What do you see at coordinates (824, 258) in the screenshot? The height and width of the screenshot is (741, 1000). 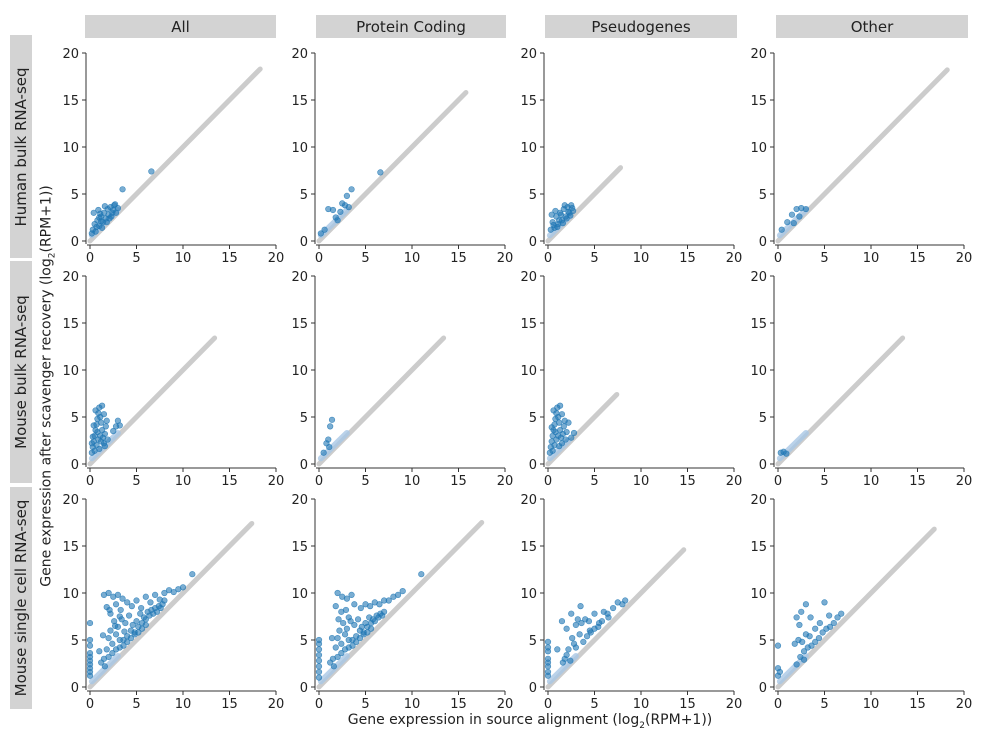 I see `x-tick-label: 5` at bounding box center [824, 258].